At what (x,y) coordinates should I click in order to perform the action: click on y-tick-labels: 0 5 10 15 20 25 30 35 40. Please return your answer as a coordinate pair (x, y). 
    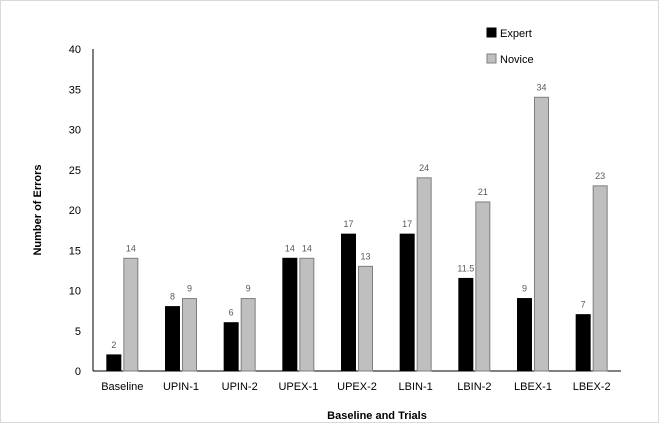
    Looking at the image, I should click on (75, 211).